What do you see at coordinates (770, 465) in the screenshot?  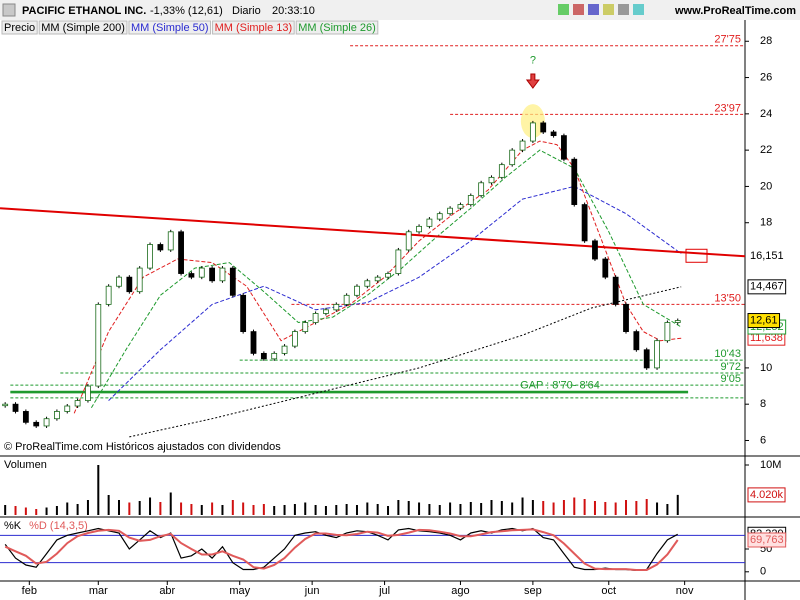 I see `y-tick-label: 10M` at bounding box center [770, 465].